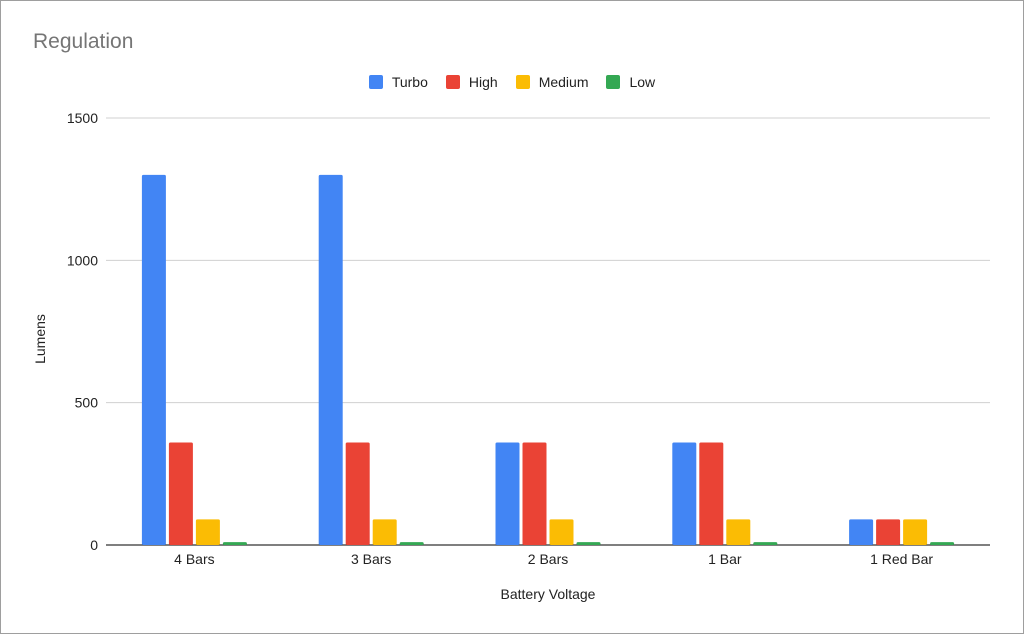  I want to click on x-tick-label: 1 Bar, so click(725, 559).